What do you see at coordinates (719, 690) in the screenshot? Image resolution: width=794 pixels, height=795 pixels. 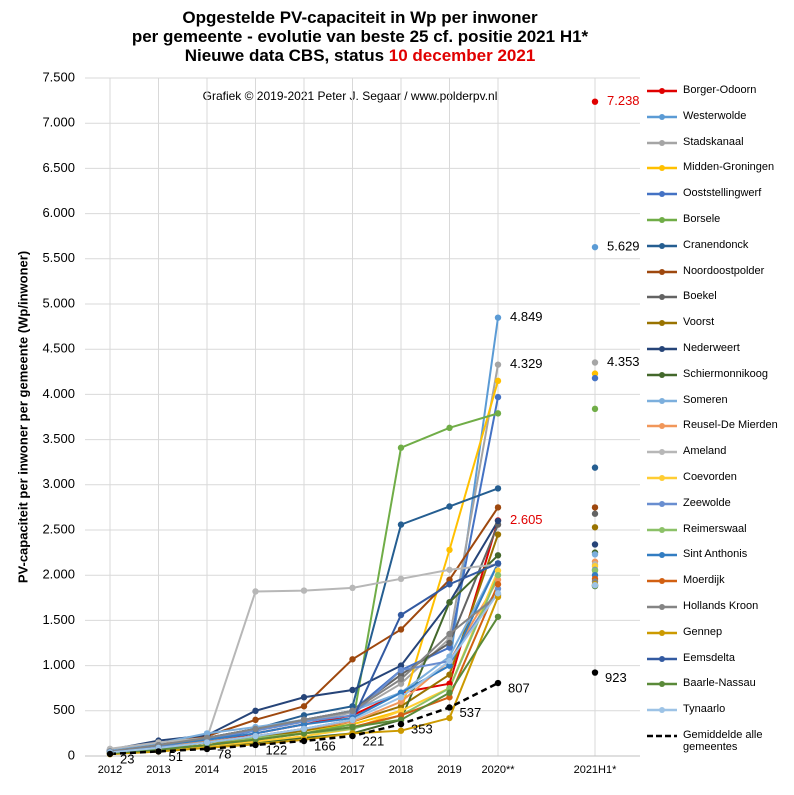 I see `legend-entry: Baarle-Nassau` at bounding box center [719, 690].